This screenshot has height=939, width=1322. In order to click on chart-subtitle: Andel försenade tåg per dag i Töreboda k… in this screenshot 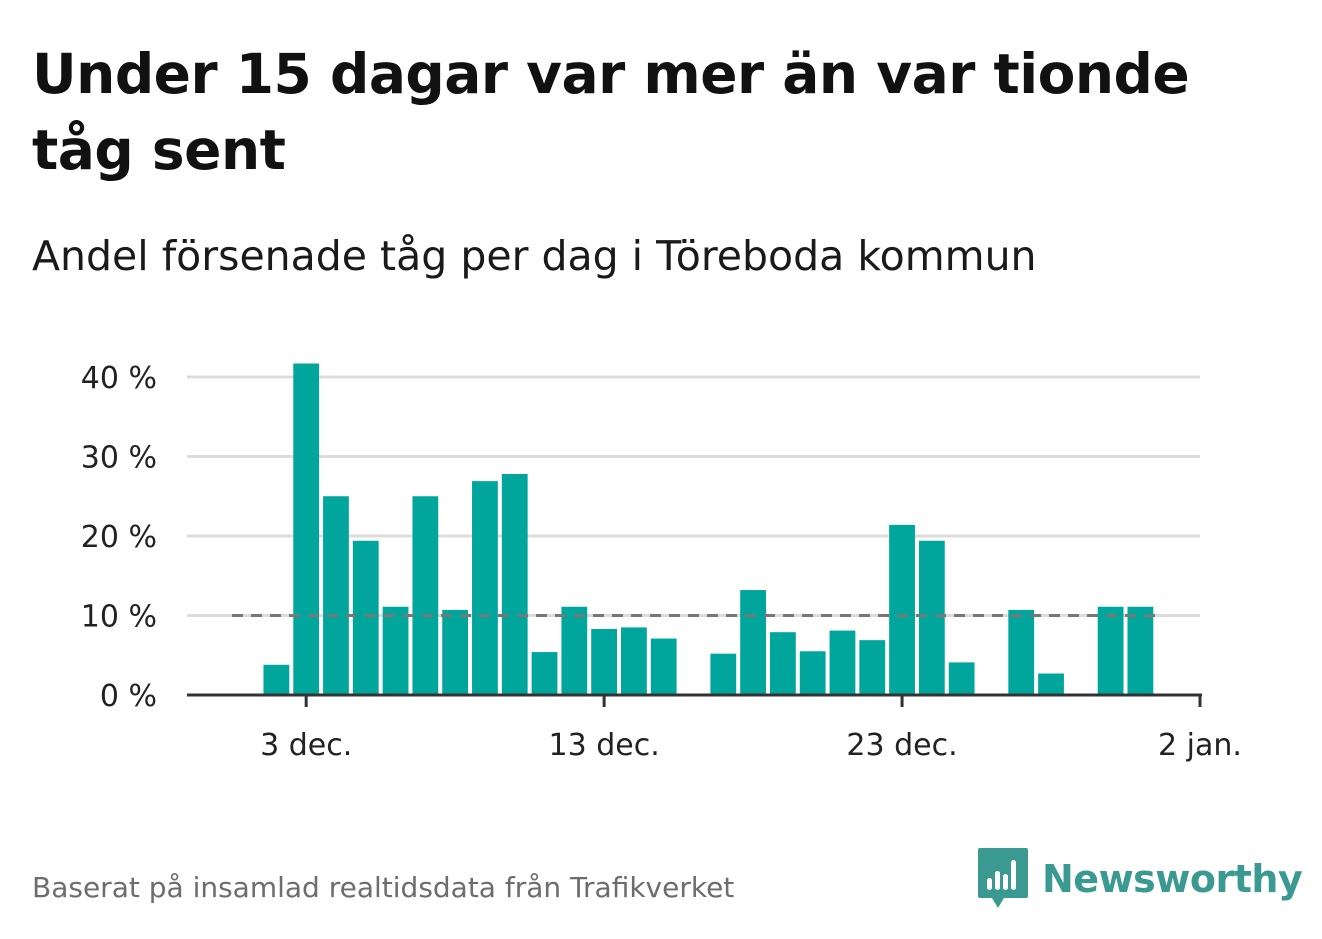, I will do `click(534, 256)`.